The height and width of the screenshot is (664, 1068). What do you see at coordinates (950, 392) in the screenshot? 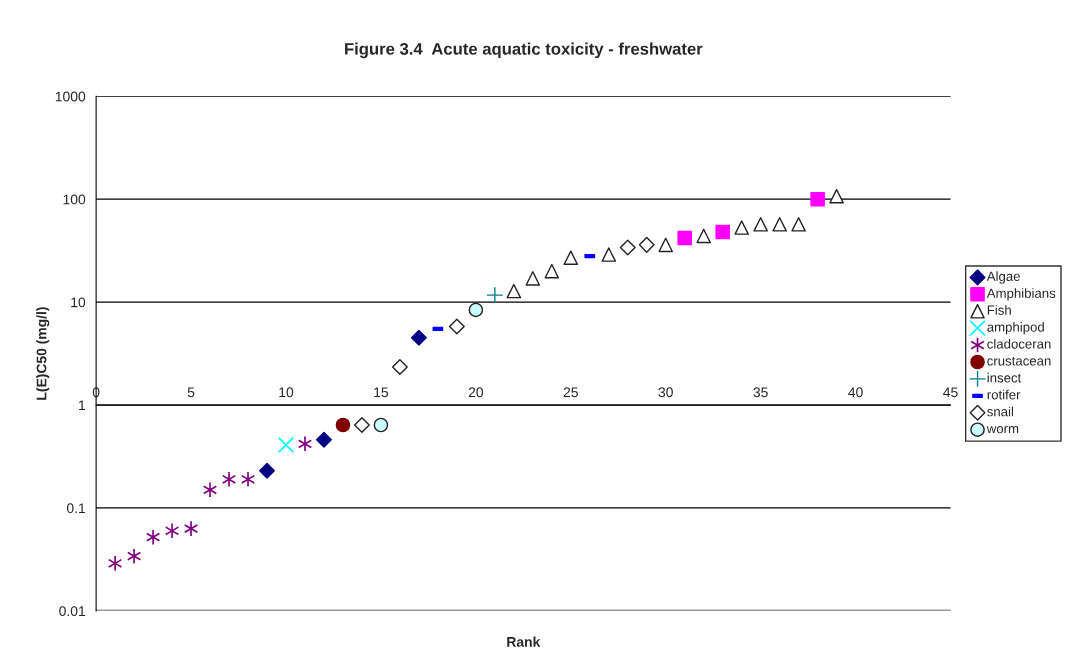
I see `x-tick-label: 45` at bounding box center [950, 392].